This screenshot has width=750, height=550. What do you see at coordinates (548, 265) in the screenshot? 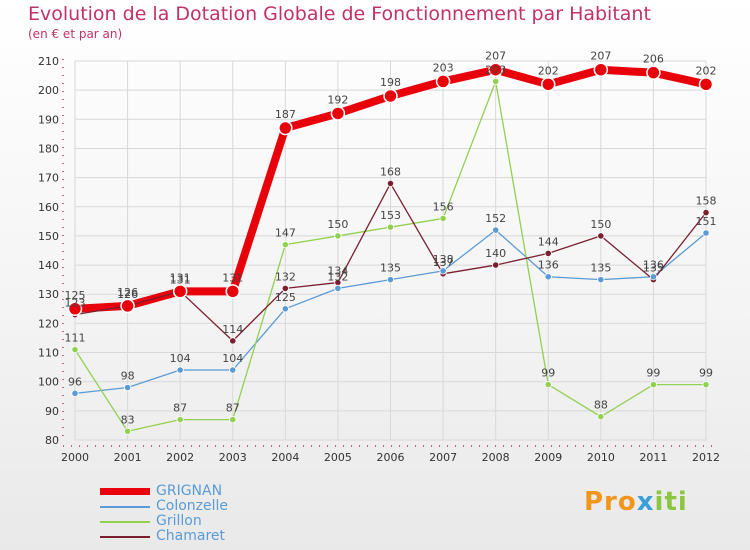
I see `data-label-colonzelle: 136` at bounding box center [548, 265].